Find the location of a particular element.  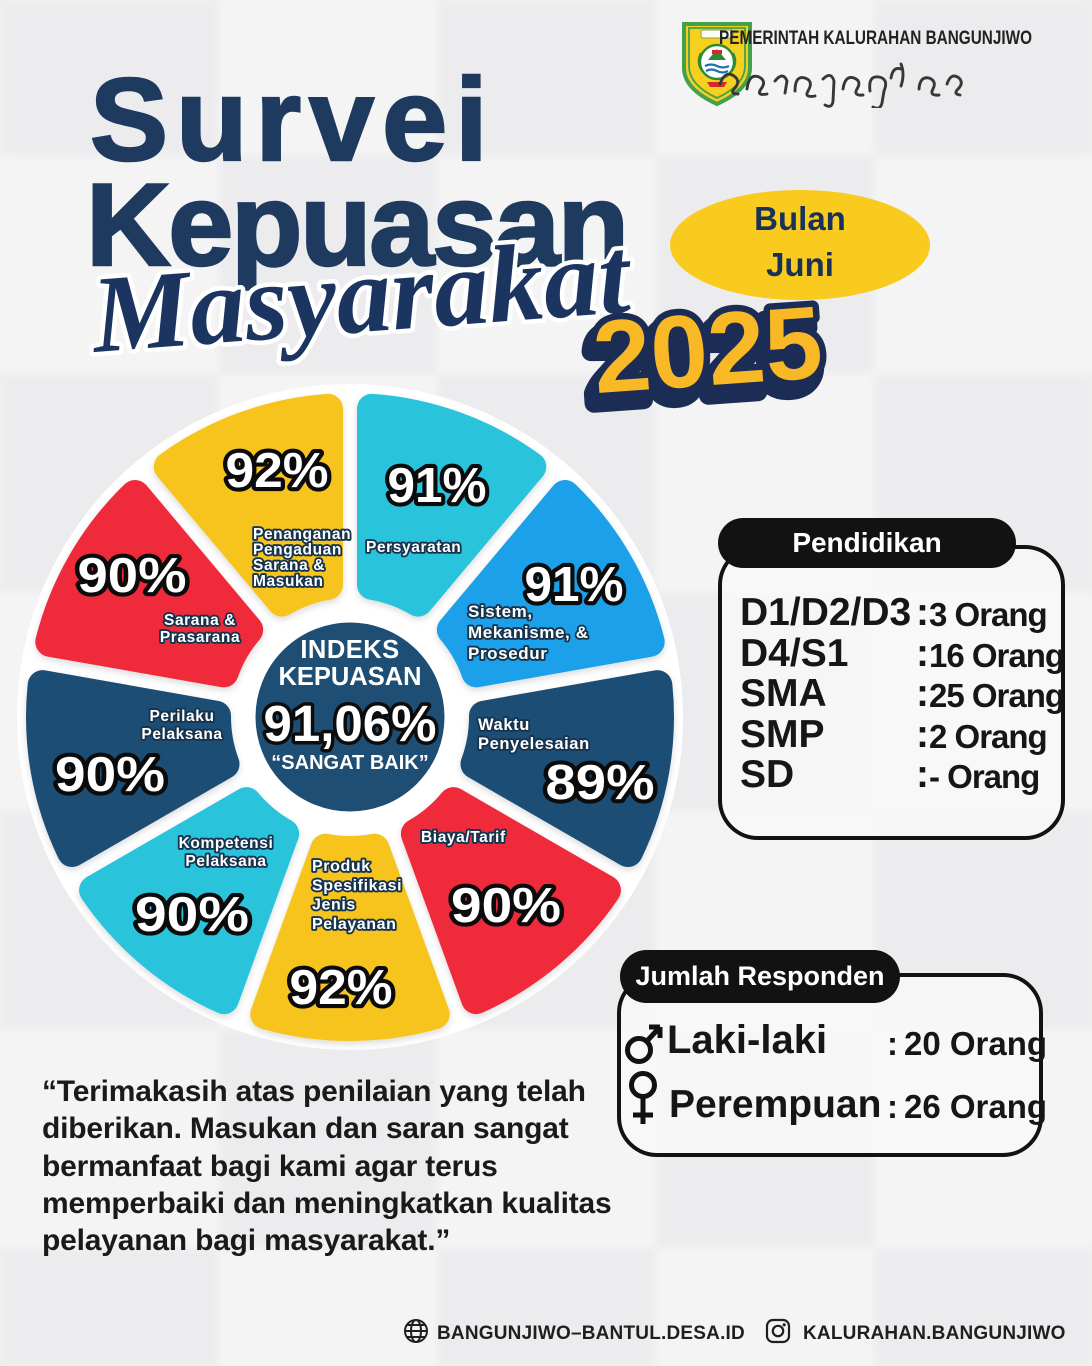

svg-text: Jenis is located at coordinates (334, 905).